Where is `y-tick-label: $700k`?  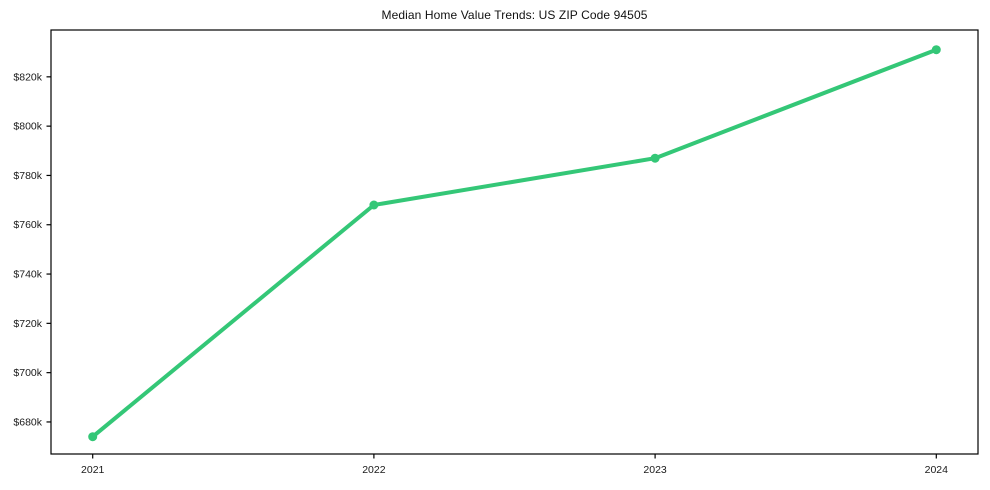
y-tick-label: $700k is located at coordinates (27, 373).